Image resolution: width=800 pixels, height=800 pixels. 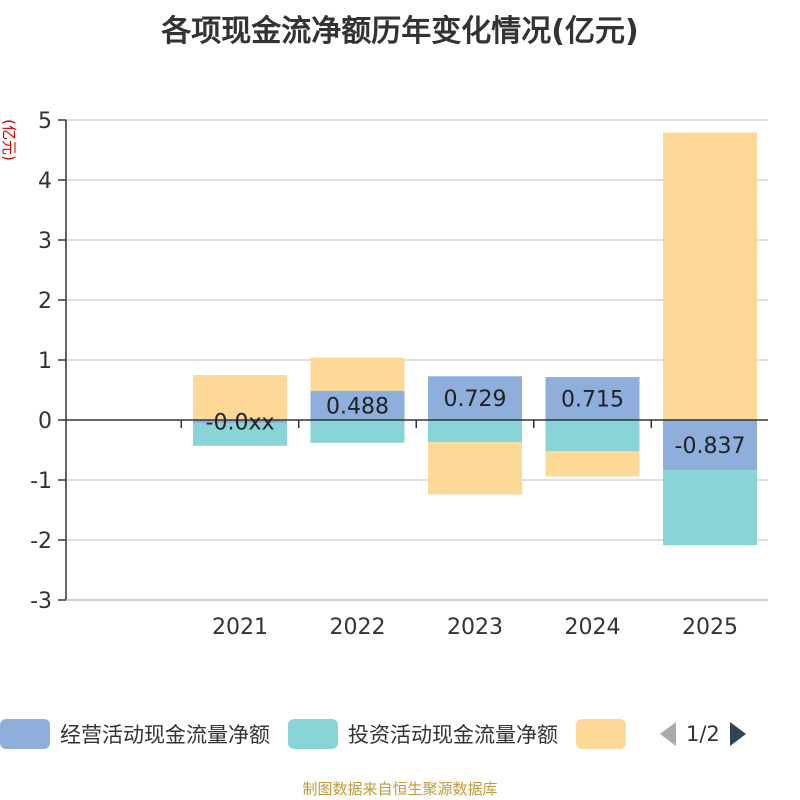 I want to click on bar-2022-s1, so click(x=357, y=431).